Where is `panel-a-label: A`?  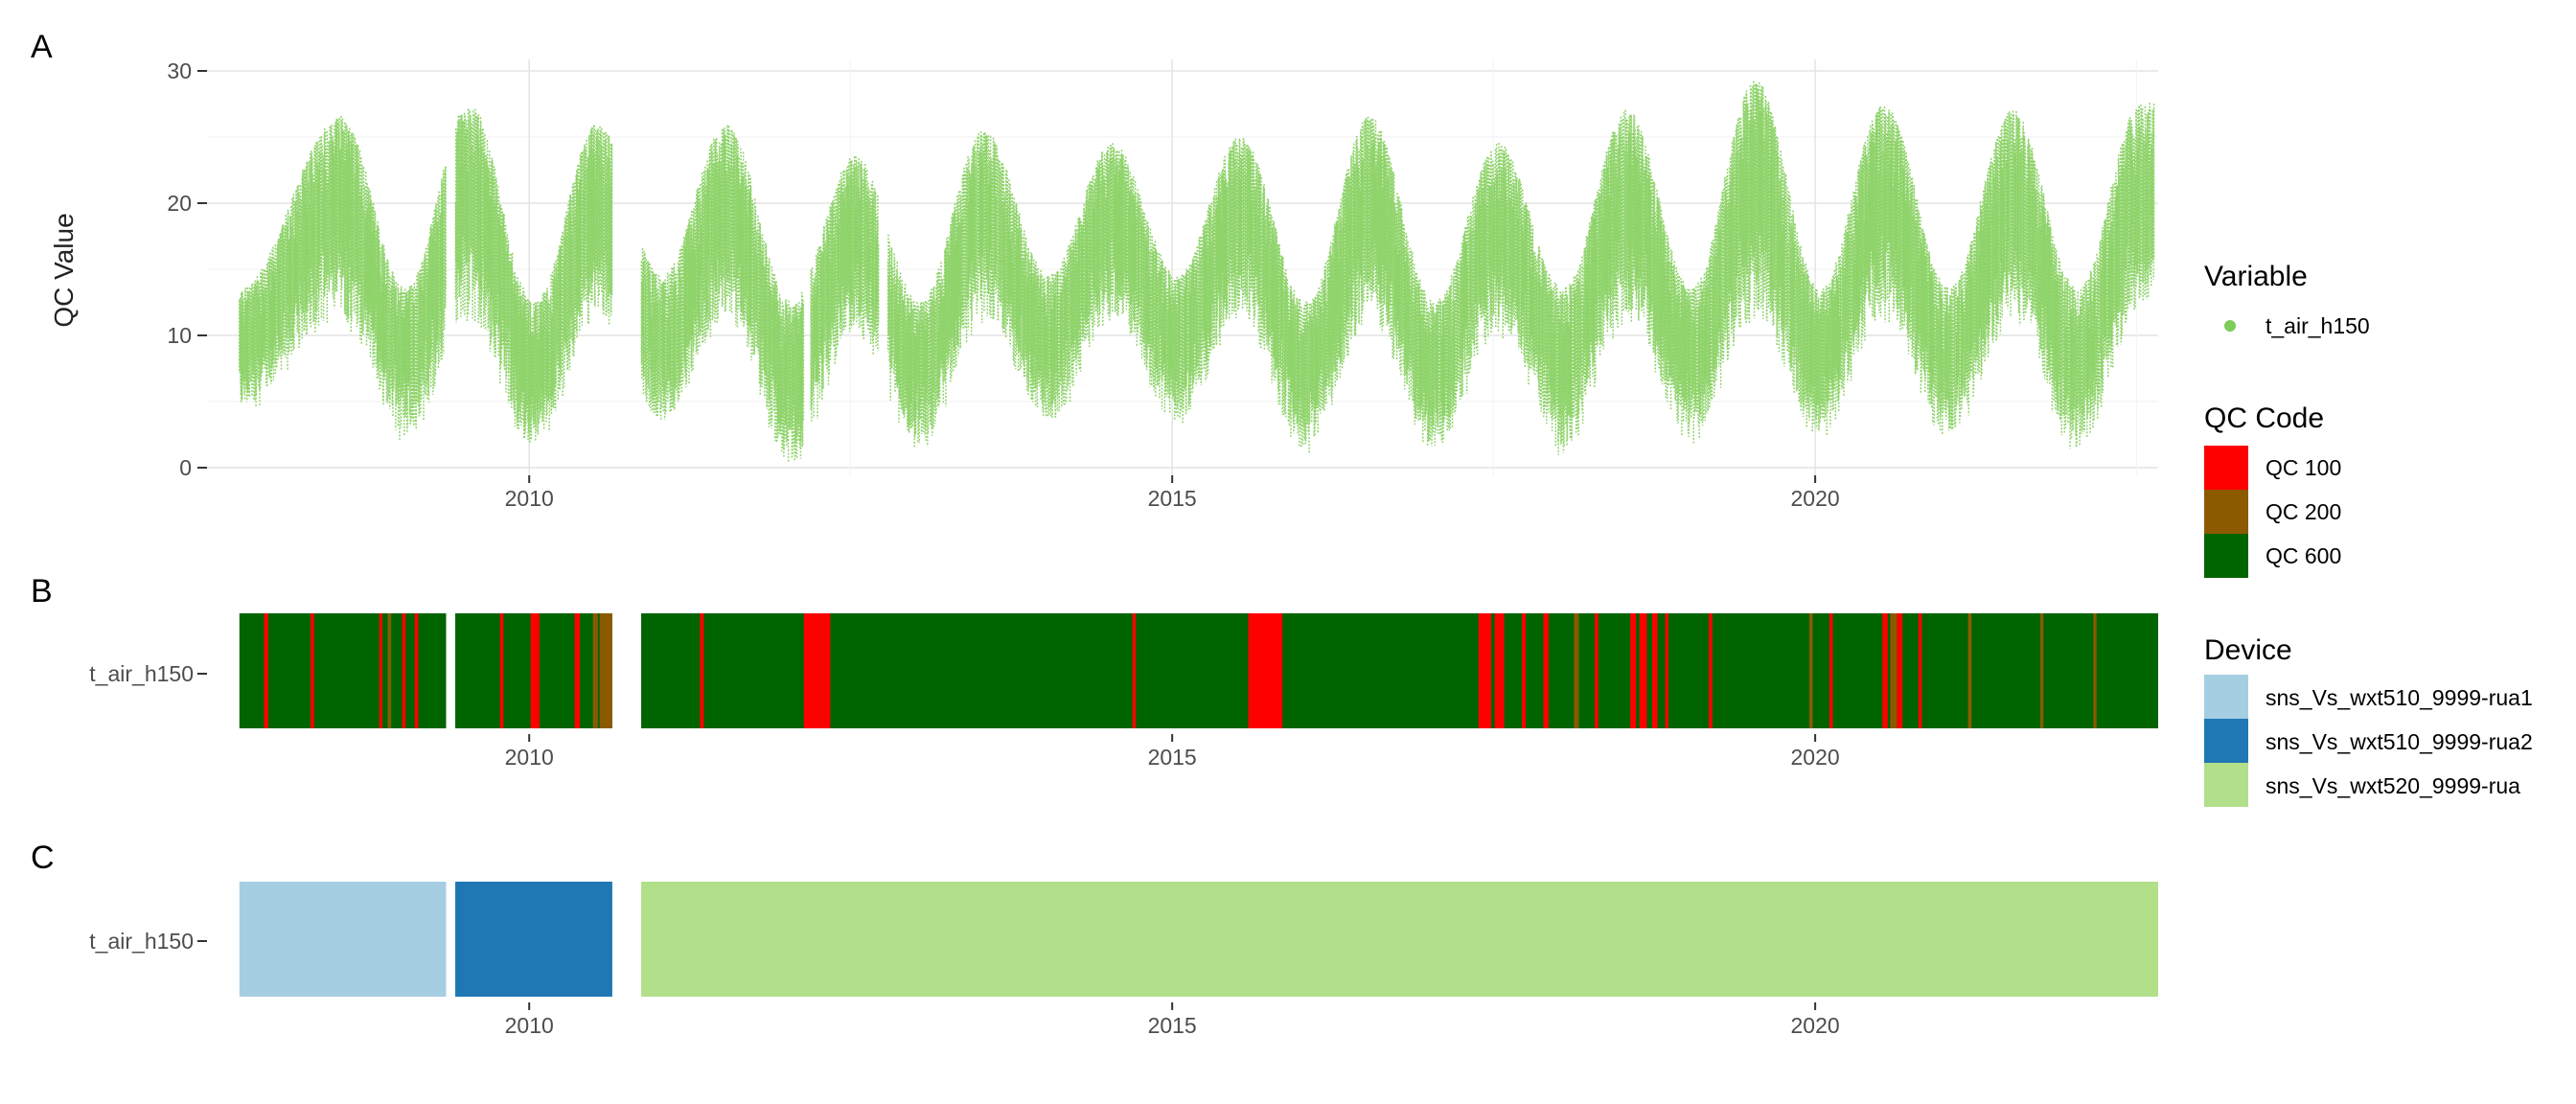 panel-a-label: A is located at coordinates (42, 47).